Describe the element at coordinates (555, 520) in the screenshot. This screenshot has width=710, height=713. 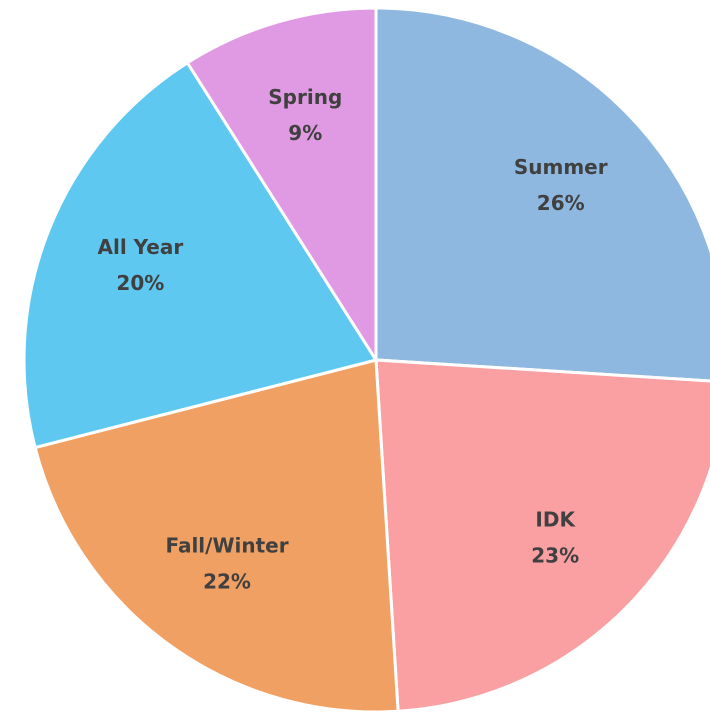
I see `slice-category-label: IDK` at that location.